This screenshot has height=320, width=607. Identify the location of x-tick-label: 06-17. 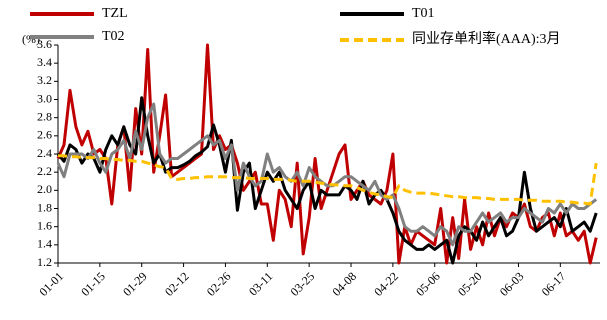
(554, 284).